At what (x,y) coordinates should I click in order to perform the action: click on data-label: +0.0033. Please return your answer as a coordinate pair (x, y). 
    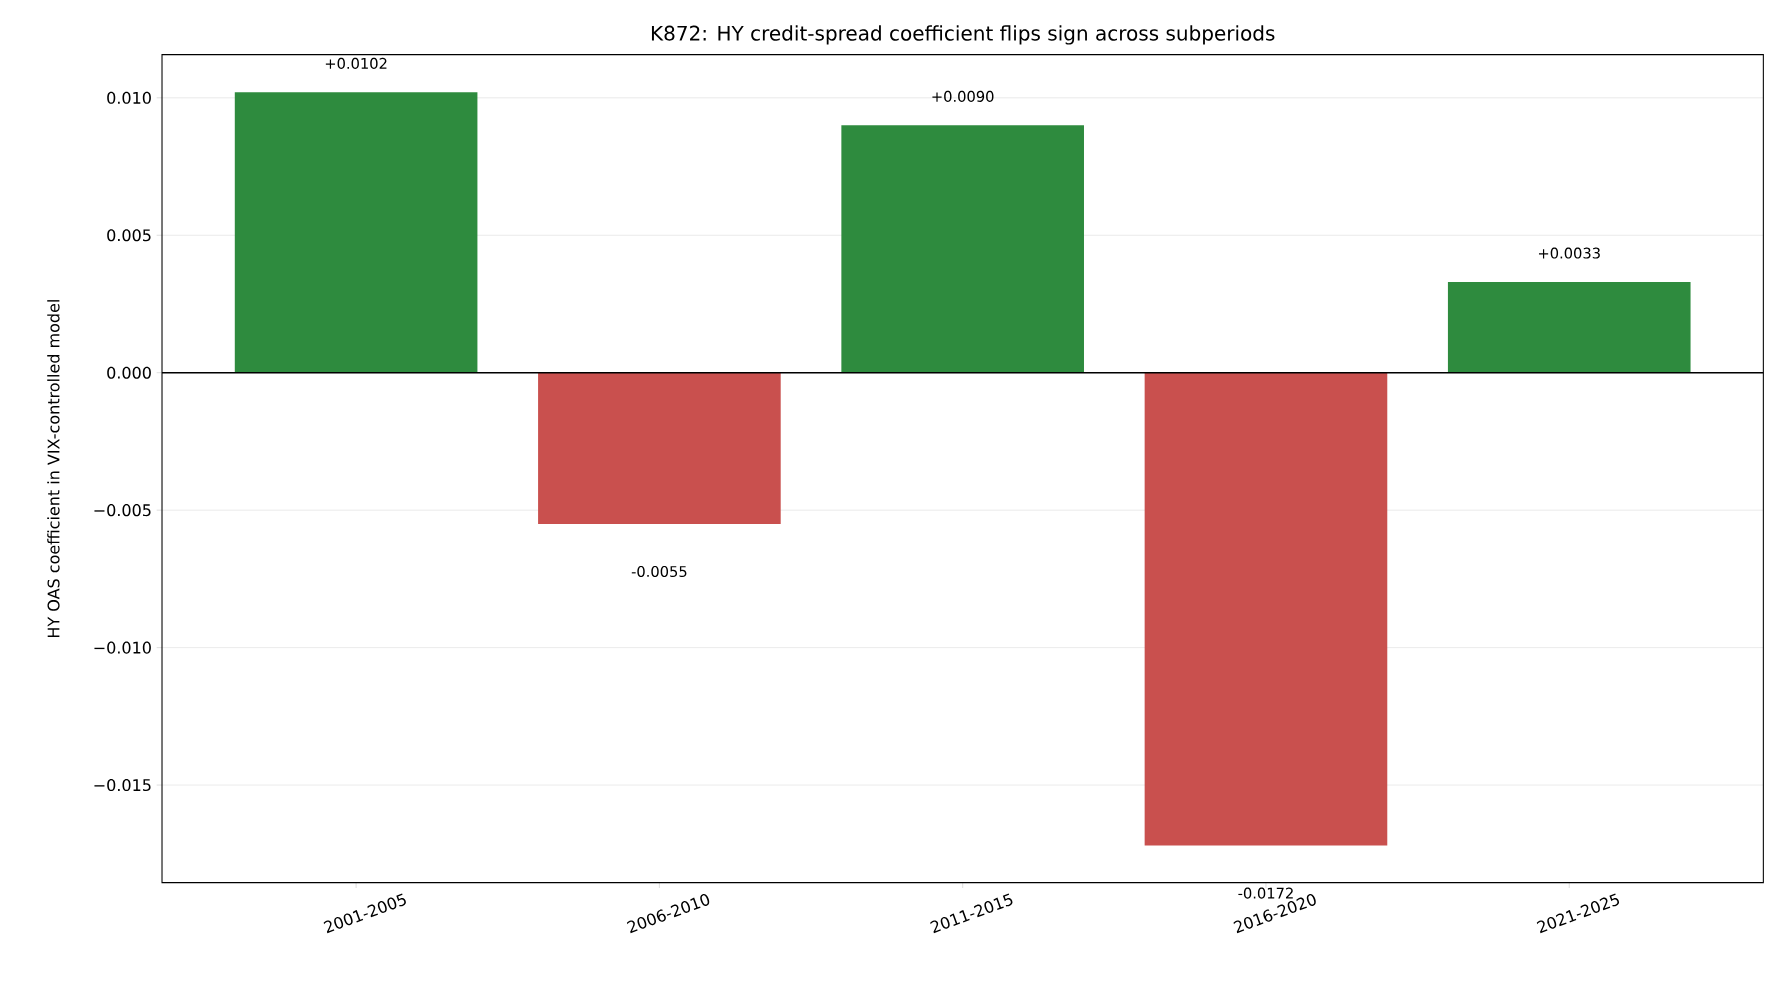
    Looking at the image, I should click on (1569, 253).